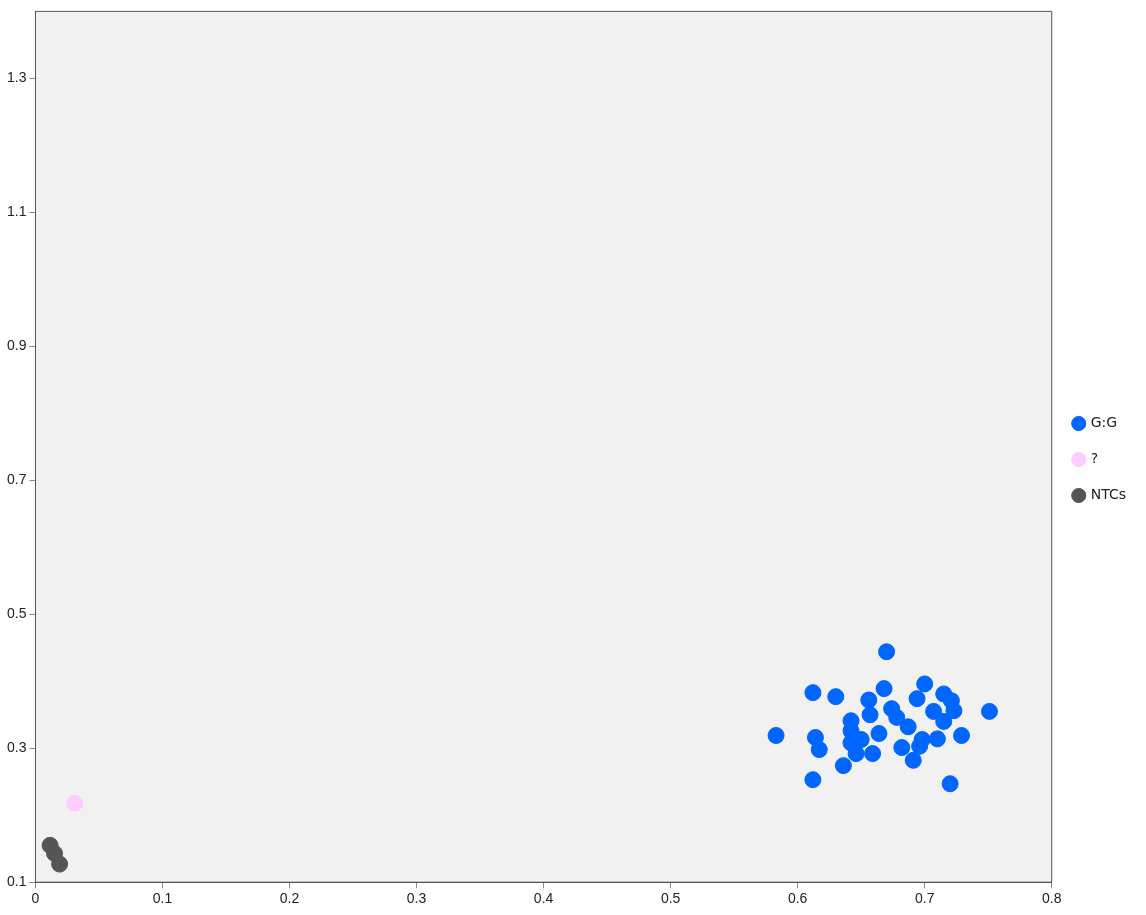 The width and height of the screenshot is (1146, 915). I want to click on legend-label: ?, so click(1094, 458).